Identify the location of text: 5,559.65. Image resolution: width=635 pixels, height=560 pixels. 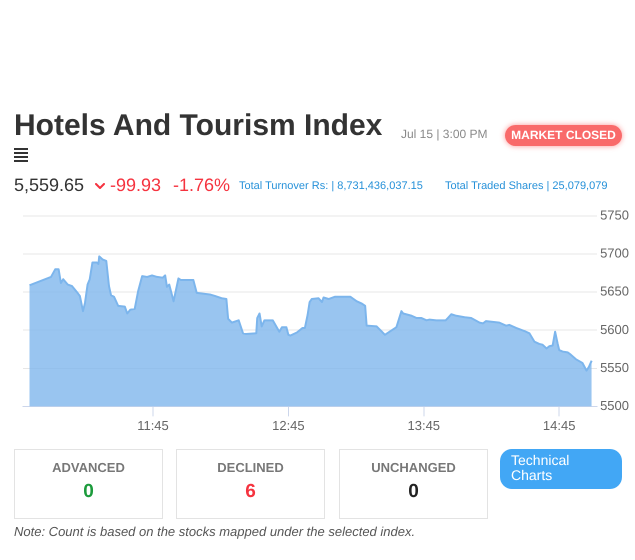
(49, 185).